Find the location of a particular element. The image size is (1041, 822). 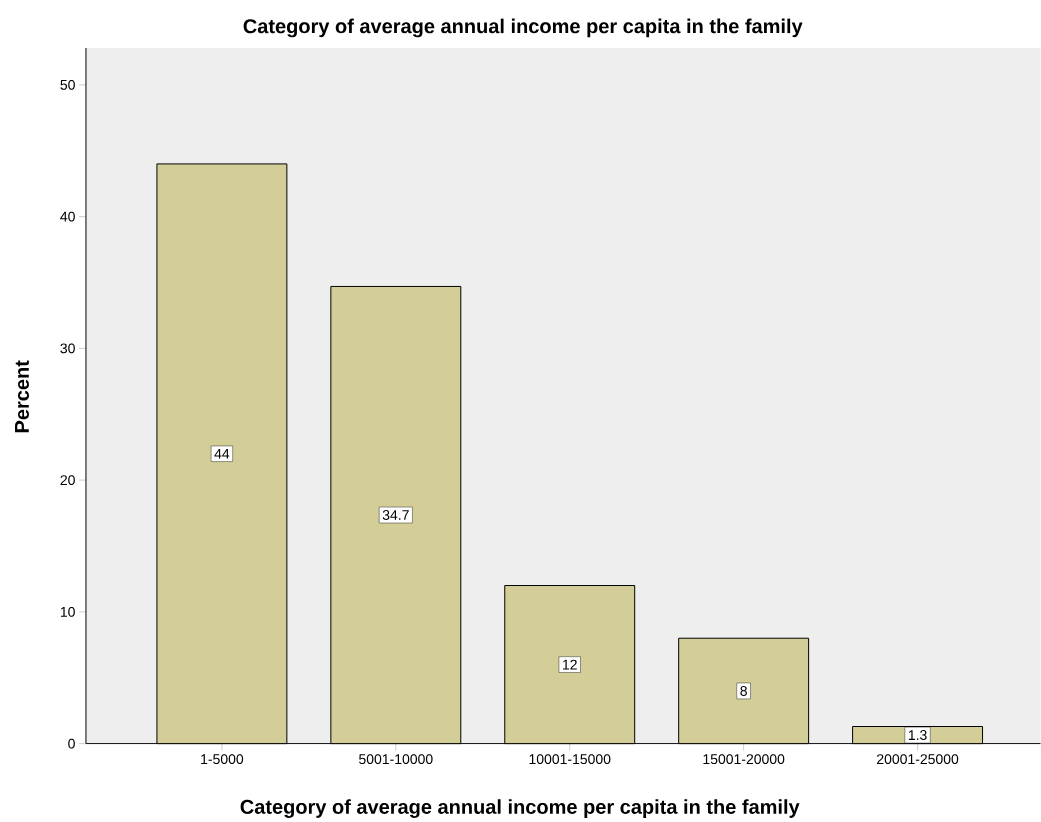

x-tick-label: 20001-25000 is located at coordinates (918, 759).